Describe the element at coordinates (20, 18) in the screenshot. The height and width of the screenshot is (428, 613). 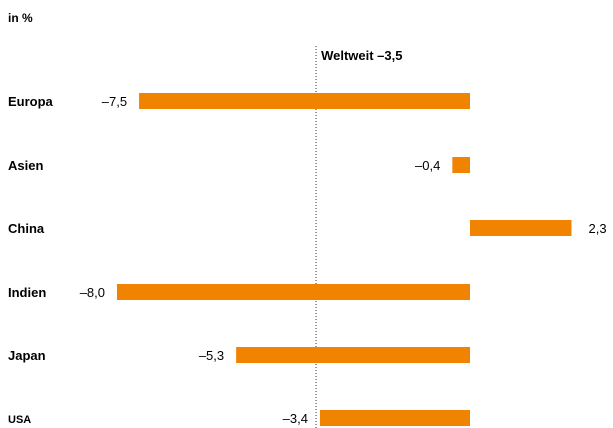
I see `unit-label: in %` at that location.